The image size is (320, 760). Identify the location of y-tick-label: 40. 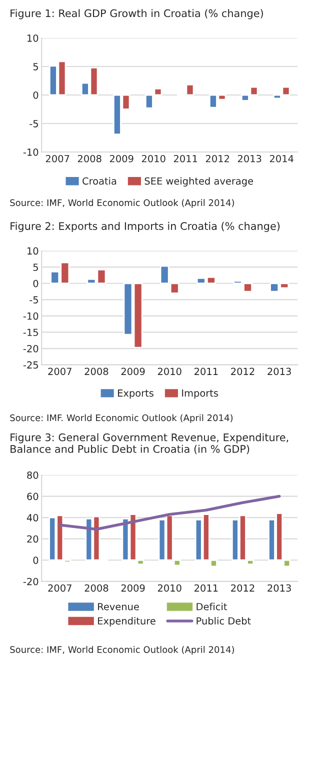
(32, 518).